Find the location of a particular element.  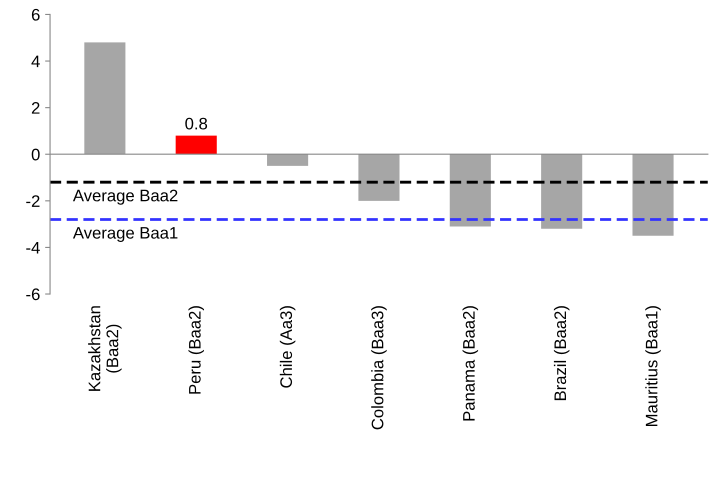

y-tick-label: -4 is located at coordinates (33, 248).